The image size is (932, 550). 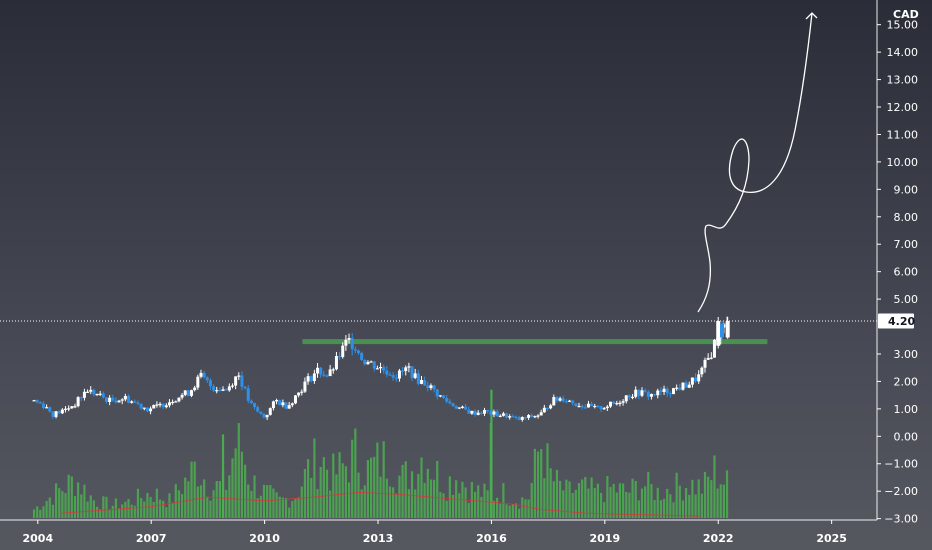 I want to click on price-tick-label: 2.00, so click(x=906, y=381).